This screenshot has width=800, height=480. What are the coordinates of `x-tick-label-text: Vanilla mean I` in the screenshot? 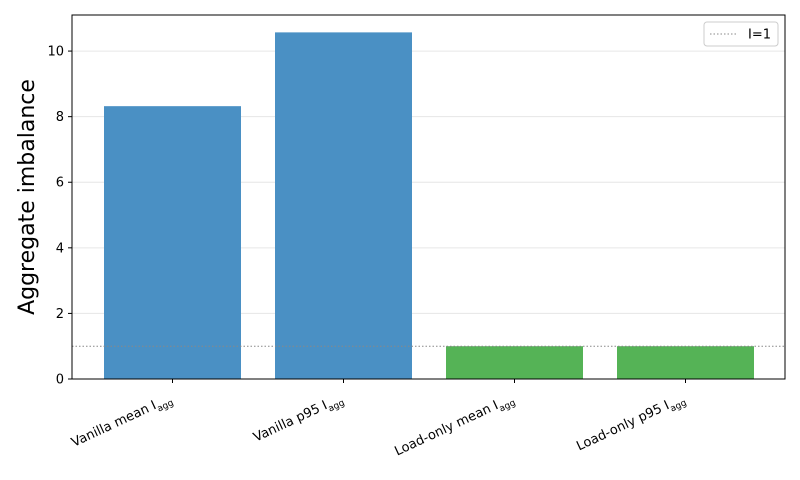 It's located at (114, 424).